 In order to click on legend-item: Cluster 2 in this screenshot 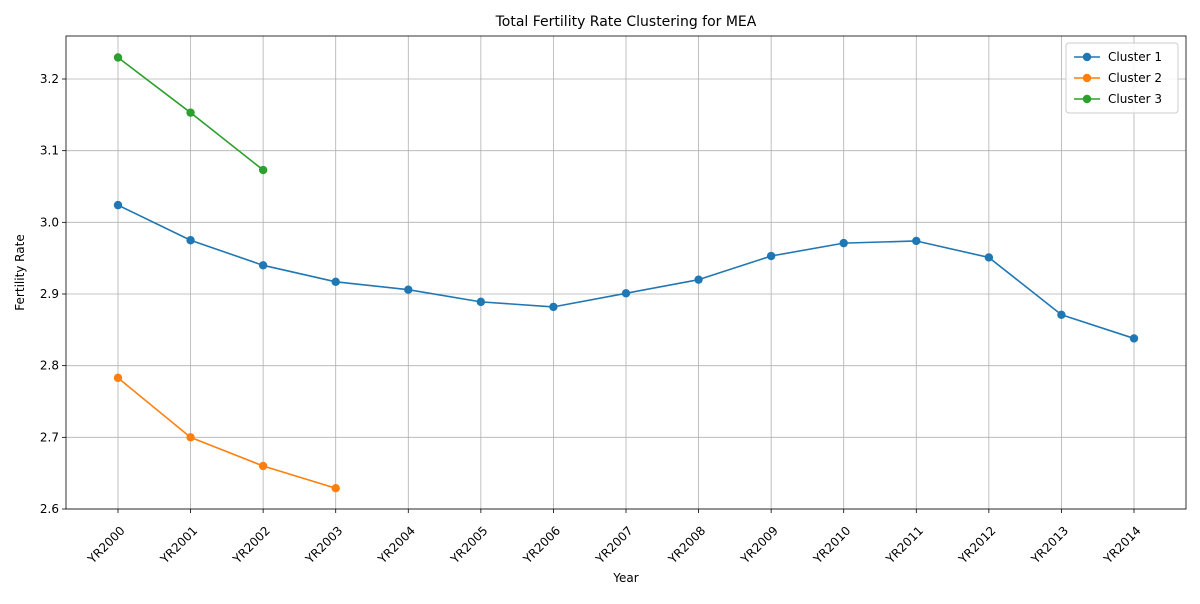, I will do `click(1118, 78)`.